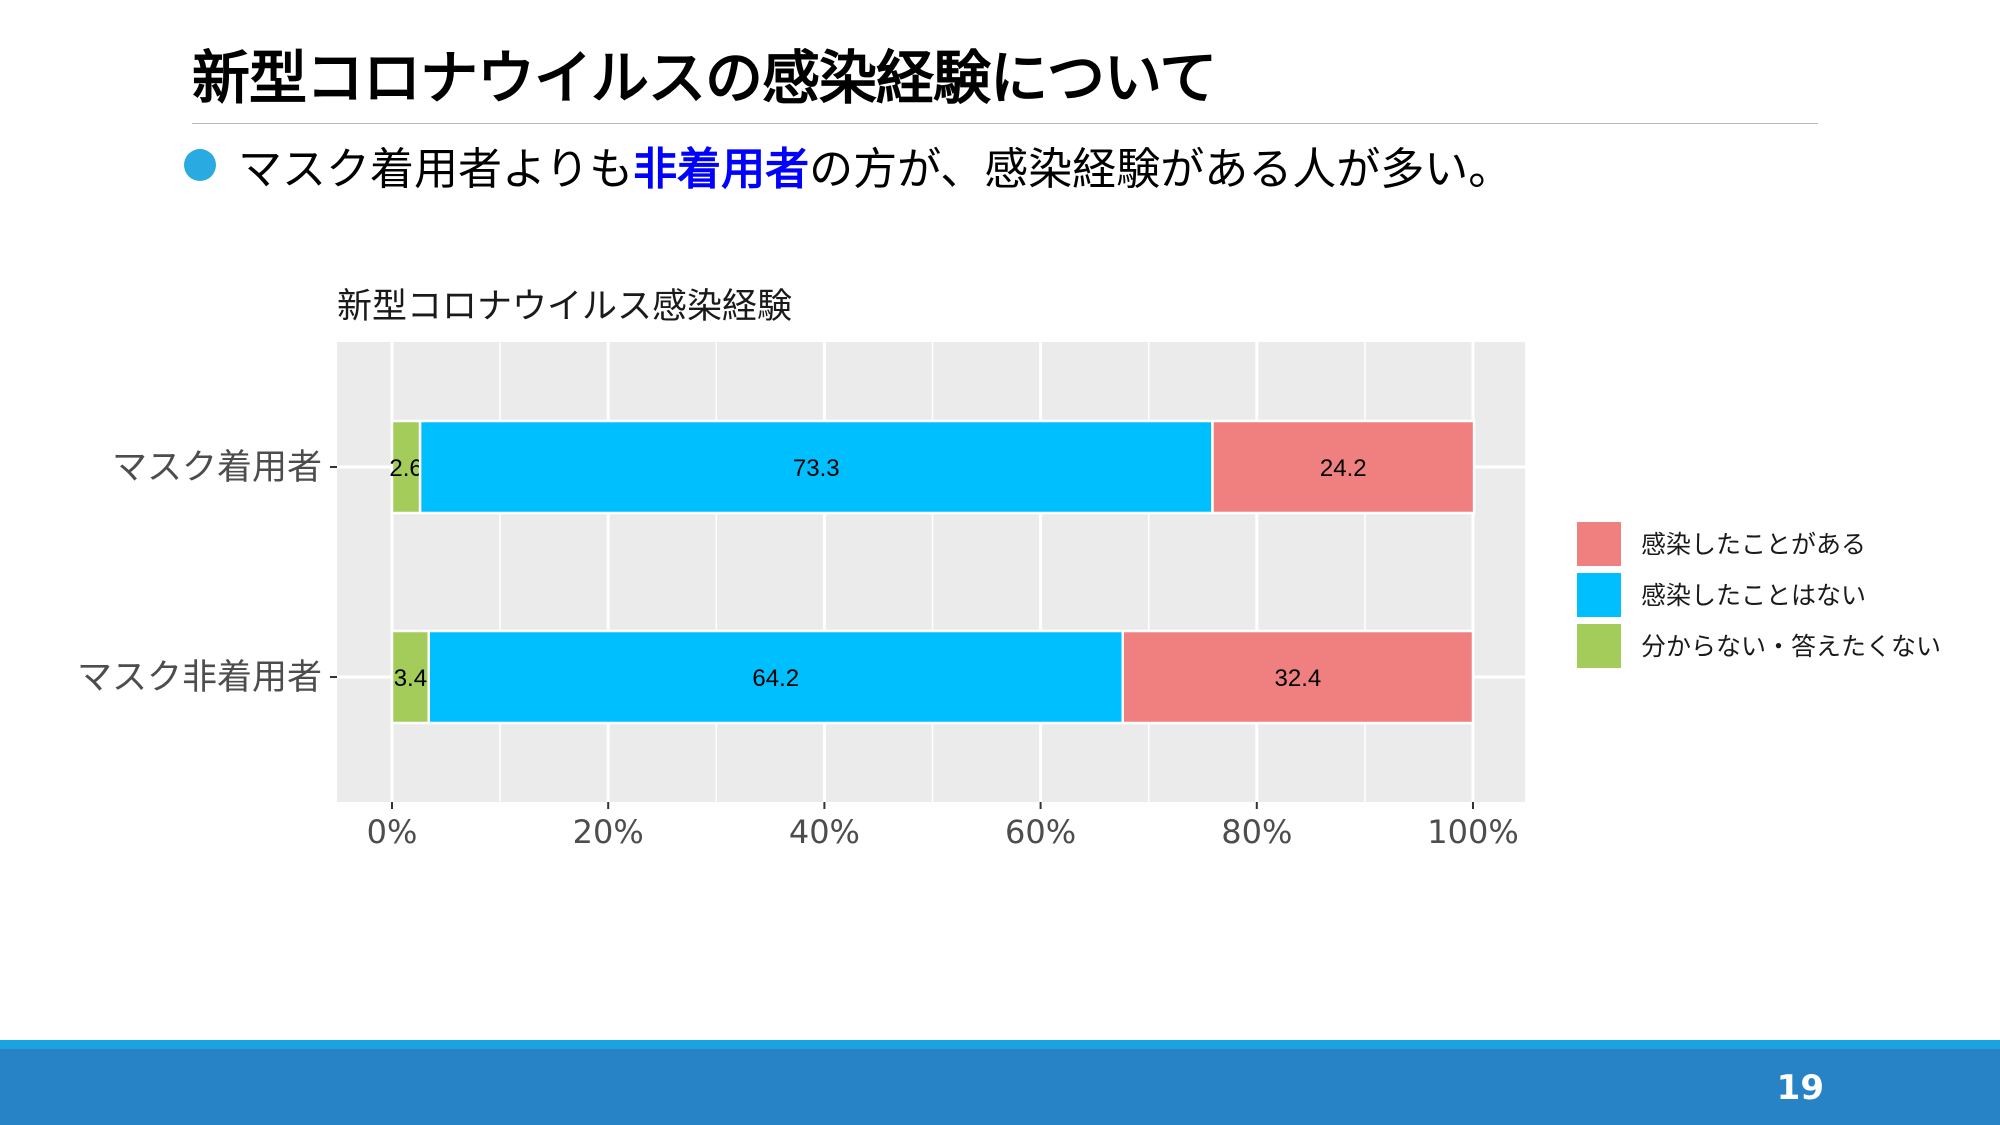  What do you see at coordinates (199, 678) in the screenshot?
I see `category-label: マスク非着用者` at bounding box center [199, 678].